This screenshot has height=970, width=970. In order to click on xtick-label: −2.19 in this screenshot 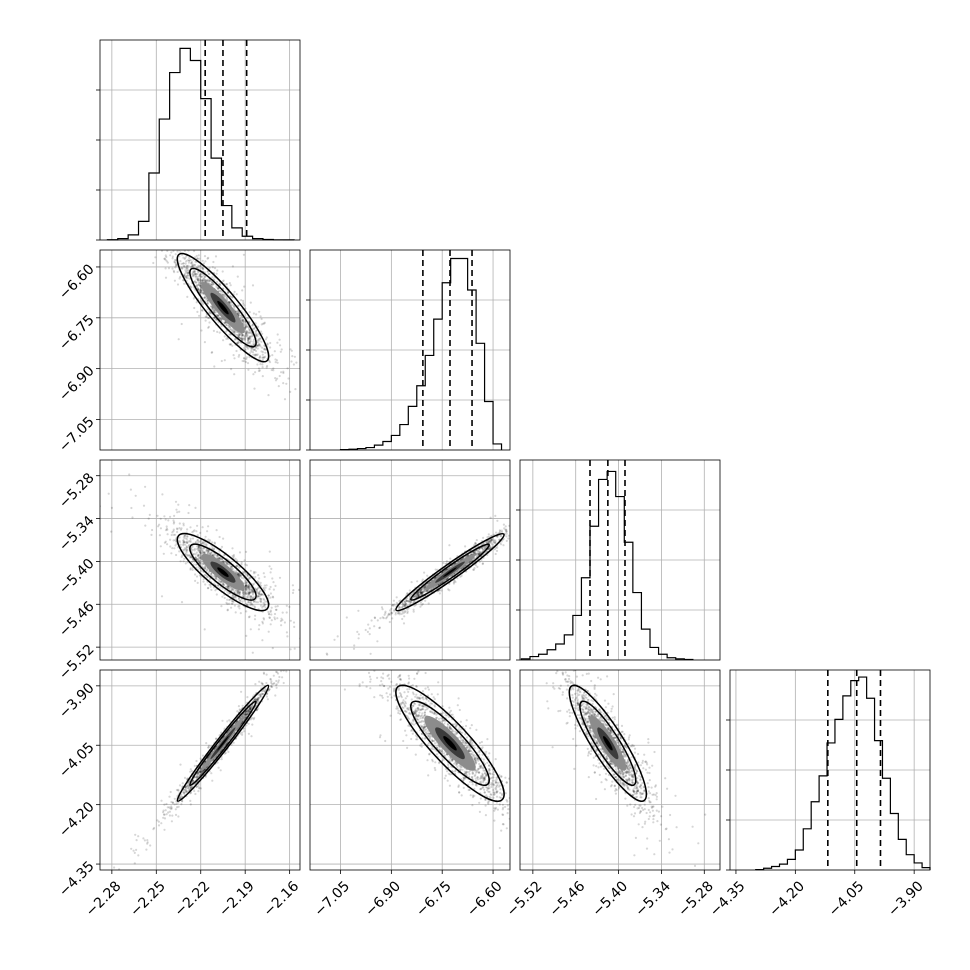, I will do `click(237, 899)`.